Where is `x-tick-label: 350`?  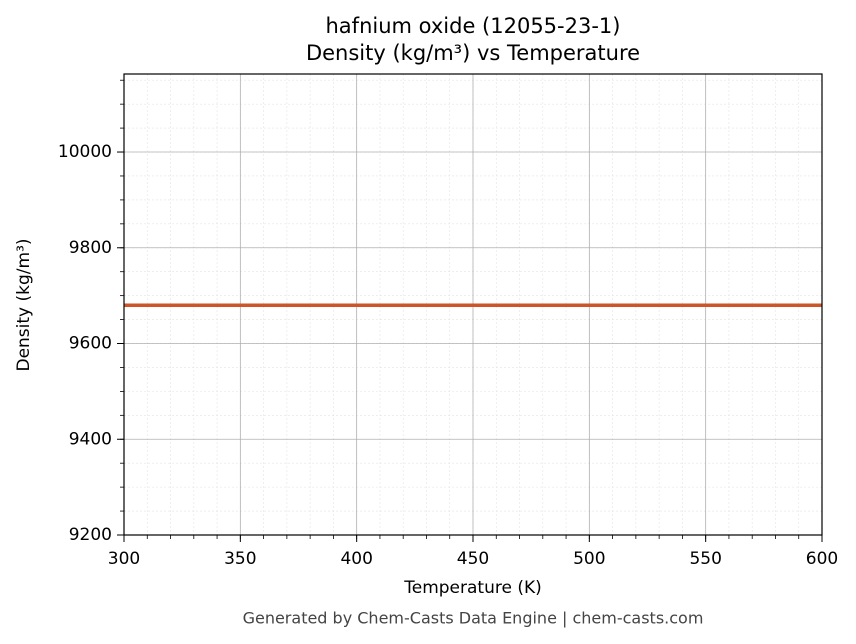 x-tick-label: 350 is located at coordinates (240, 559).